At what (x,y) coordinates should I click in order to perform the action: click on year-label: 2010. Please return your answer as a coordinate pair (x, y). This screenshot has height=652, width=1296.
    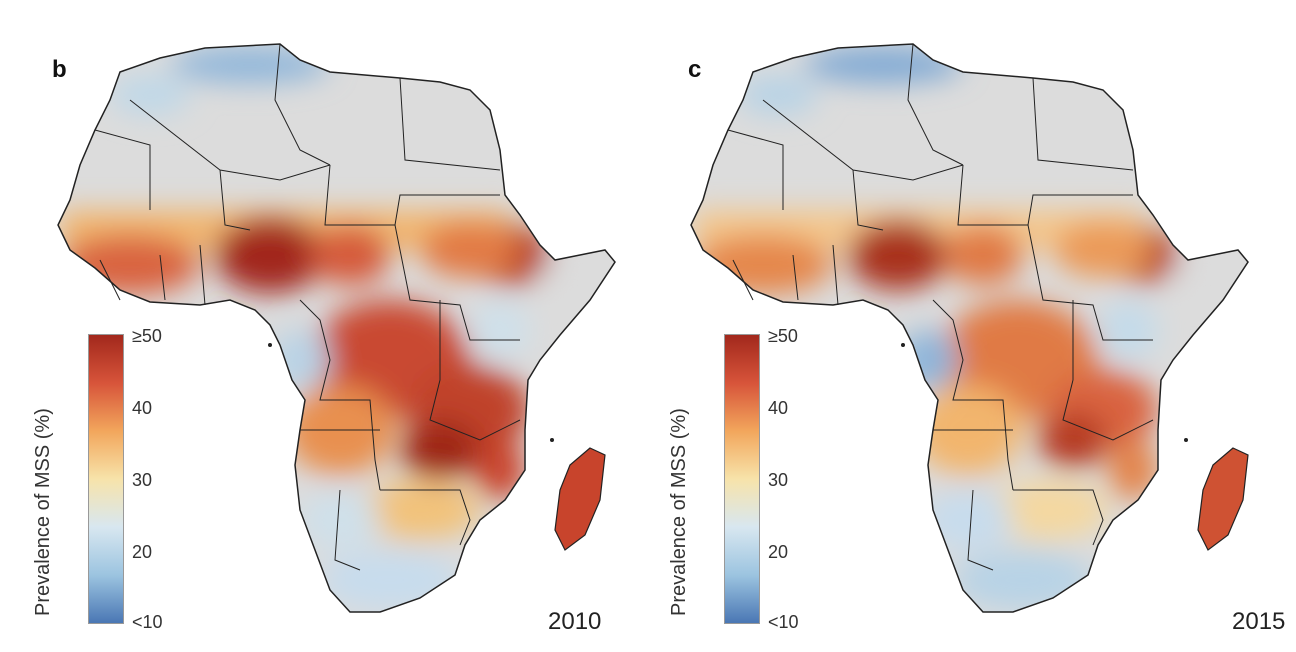
    Looking at the image, I should click on (575, 621).